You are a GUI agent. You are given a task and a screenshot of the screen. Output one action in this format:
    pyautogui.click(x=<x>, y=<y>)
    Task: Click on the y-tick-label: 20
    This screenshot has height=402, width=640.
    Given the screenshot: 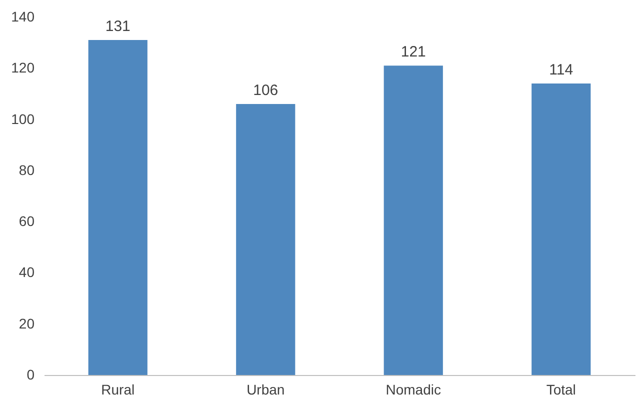 What is the action you would take?
    pyautogui.click(x=26, y=323)
    